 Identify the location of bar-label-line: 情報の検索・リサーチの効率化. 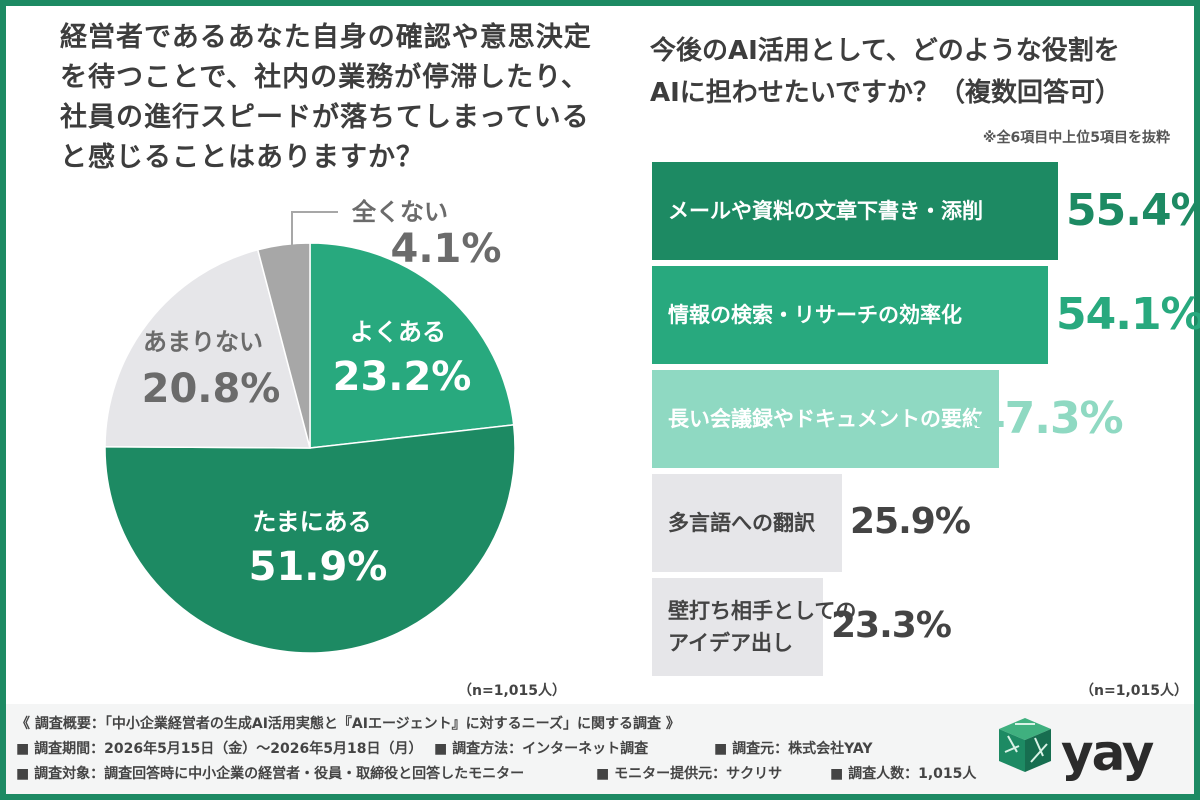
(815, 315).